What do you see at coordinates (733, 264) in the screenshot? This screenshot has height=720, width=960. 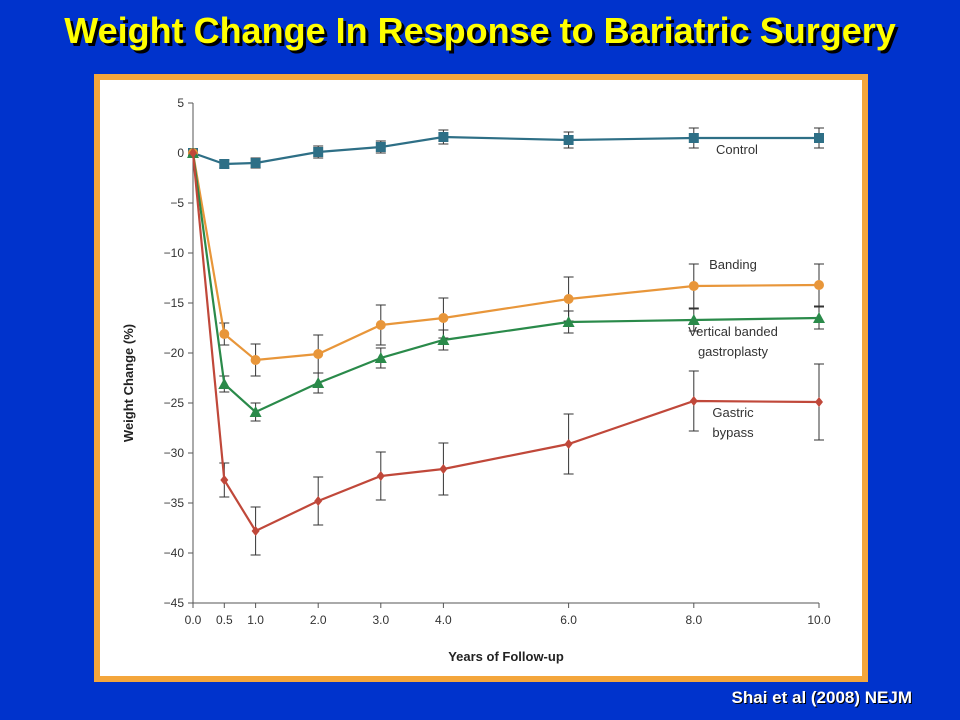 I see `series-label: Banding` at bounding box center [733, 264].